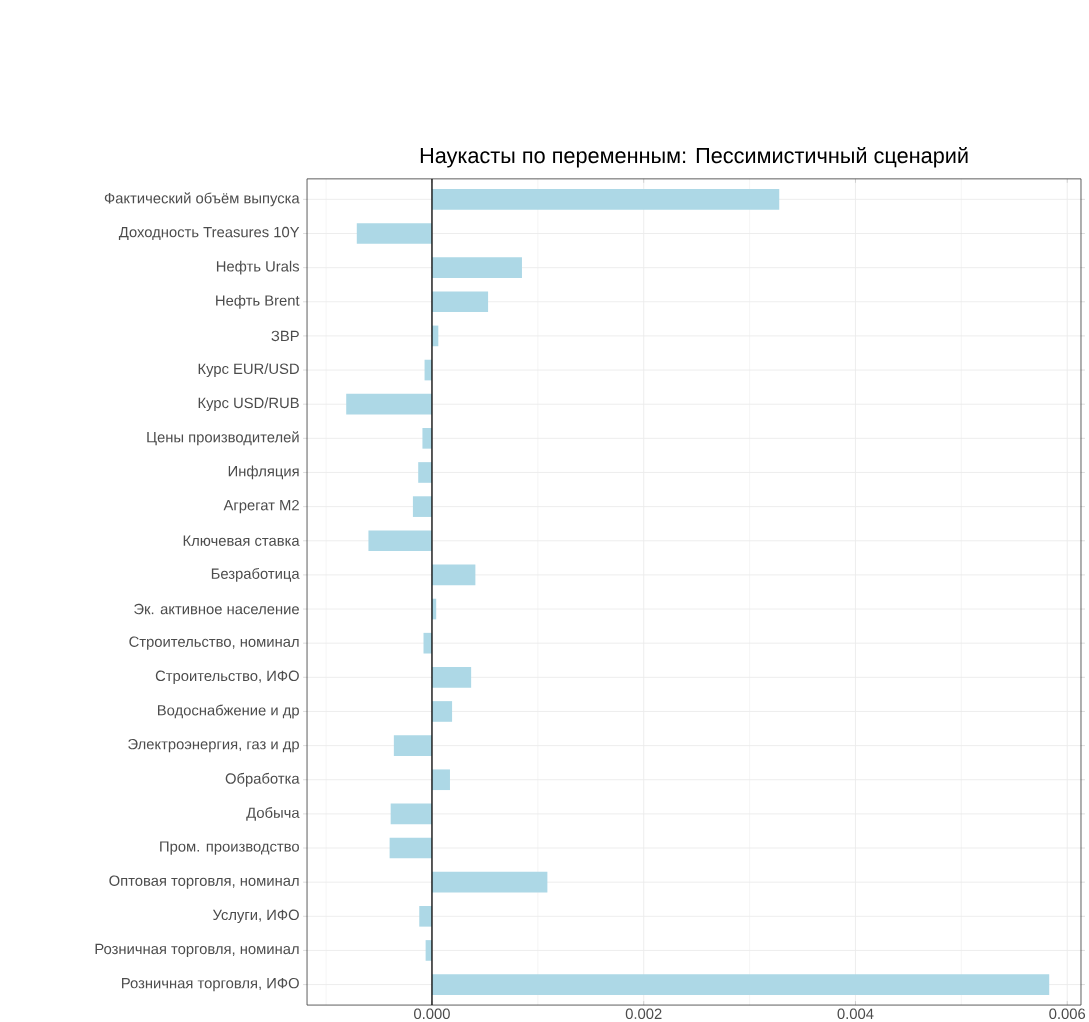 The image size is (1089, 1022). I want to click on y-tick-label: Строительство, ИФО, so click(227, 677).